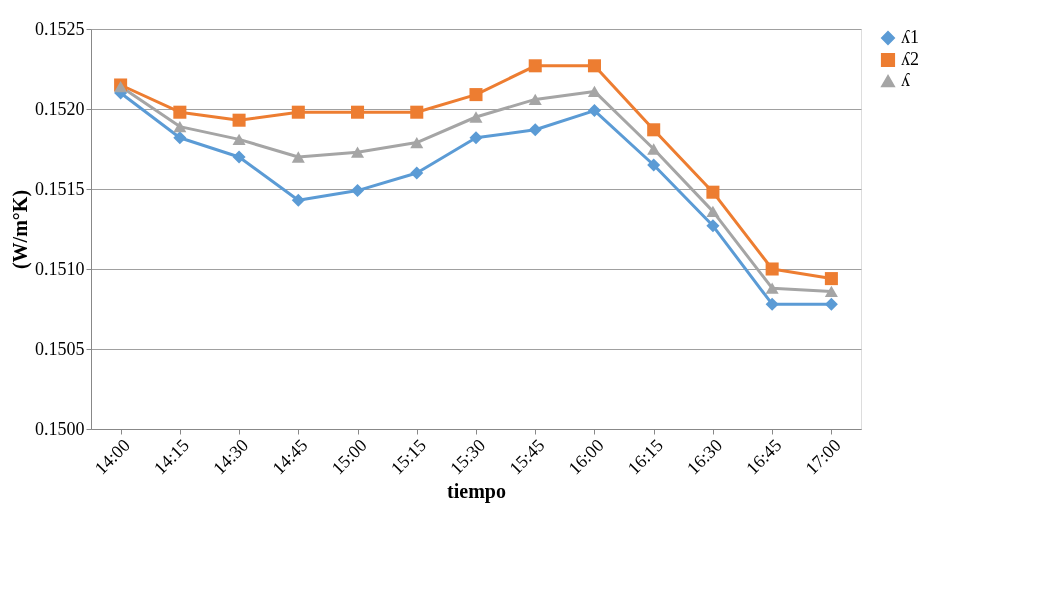 This screenshot has width=1059, height=614. I want to click on y-tick-label: 0.1520, so click(60, 108).